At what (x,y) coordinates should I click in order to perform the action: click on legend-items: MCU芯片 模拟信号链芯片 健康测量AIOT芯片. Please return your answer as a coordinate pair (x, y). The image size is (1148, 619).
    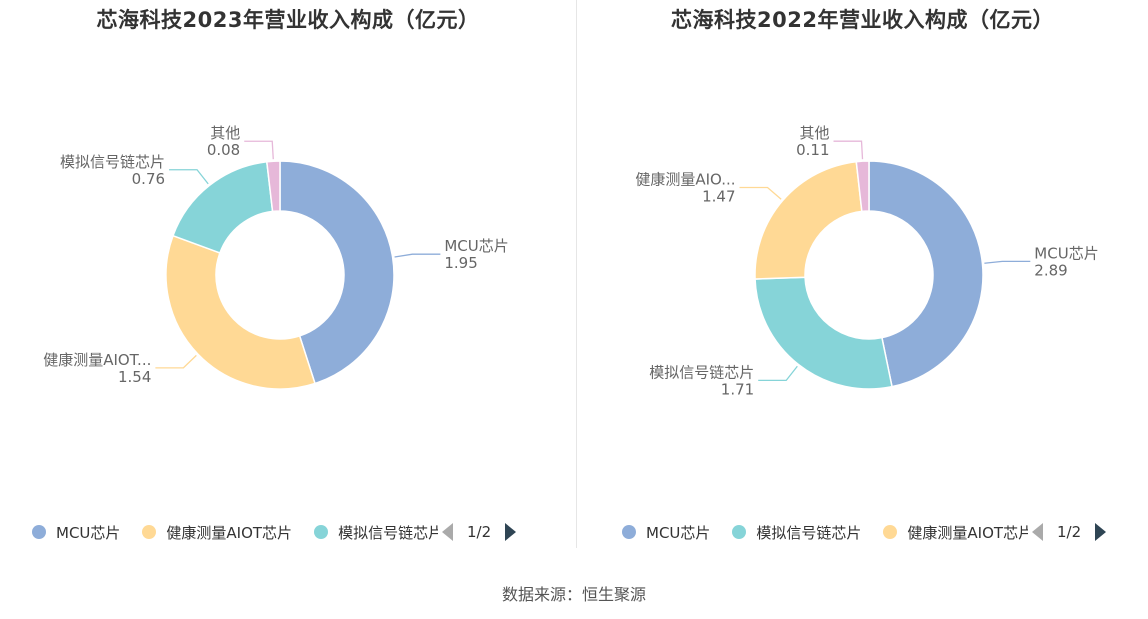
    Looking at the image, I should click on (825, 532).